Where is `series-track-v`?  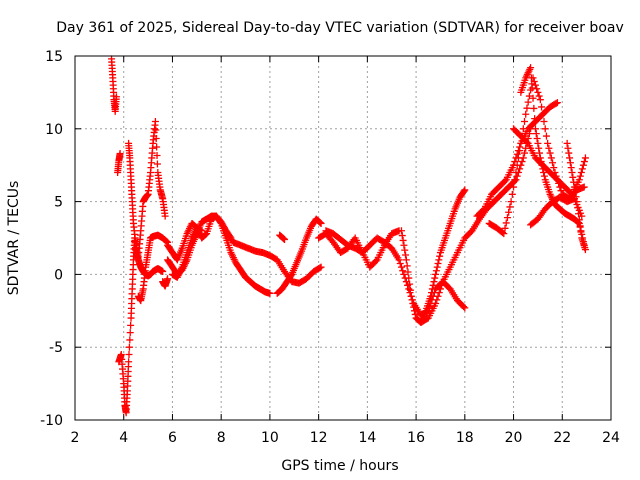 series-track-v is located at coordinates (576, 196).